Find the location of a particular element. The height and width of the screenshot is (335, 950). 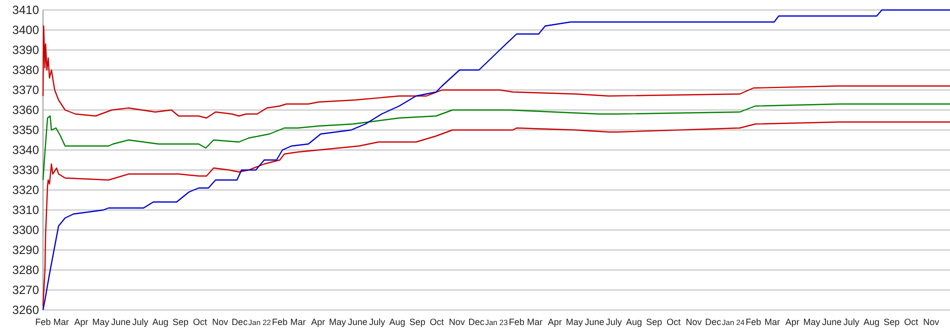

y-tick-label: 3370 is located at coordinates (26, 90).